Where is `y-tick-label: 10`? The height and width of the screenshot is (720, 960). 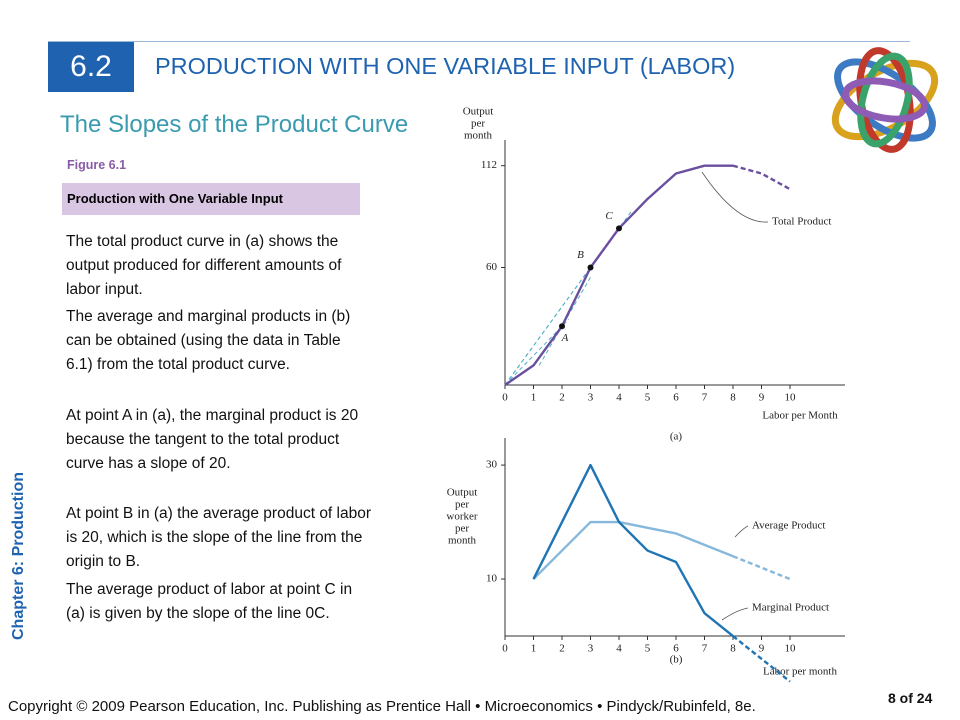 y-tick-label: 10 is located at coordinates (492, 579).